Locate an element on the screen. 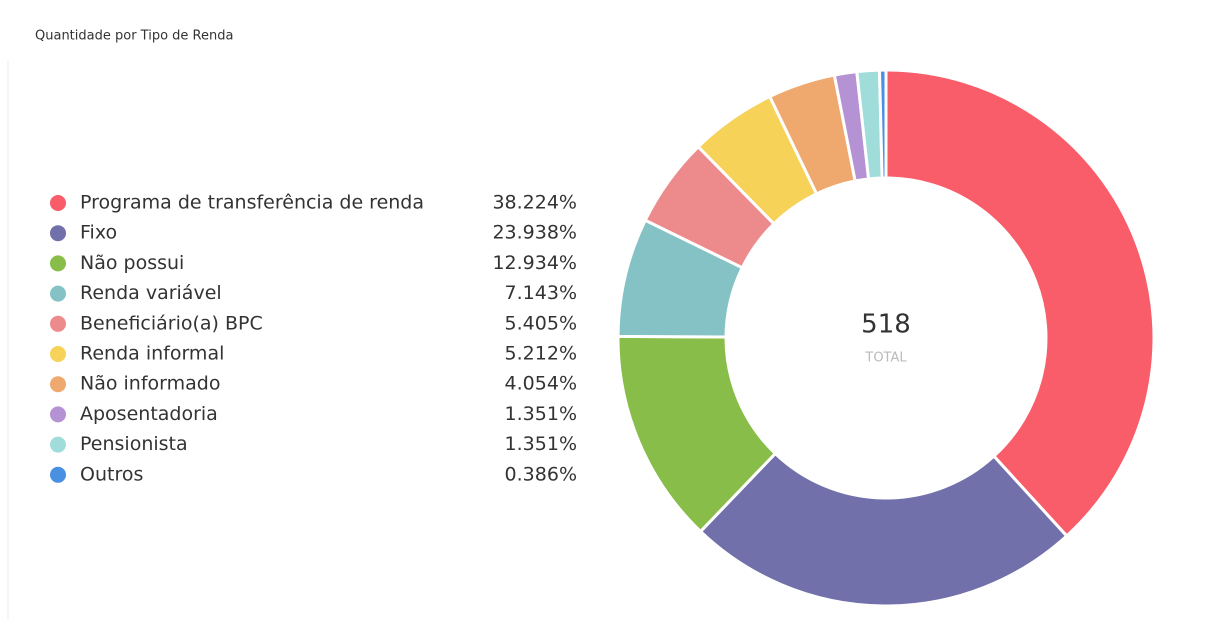 This screenshot has width=1208, height=625. legend-label: Beneficiário(a) BPC is located at coordinates (171, 323).